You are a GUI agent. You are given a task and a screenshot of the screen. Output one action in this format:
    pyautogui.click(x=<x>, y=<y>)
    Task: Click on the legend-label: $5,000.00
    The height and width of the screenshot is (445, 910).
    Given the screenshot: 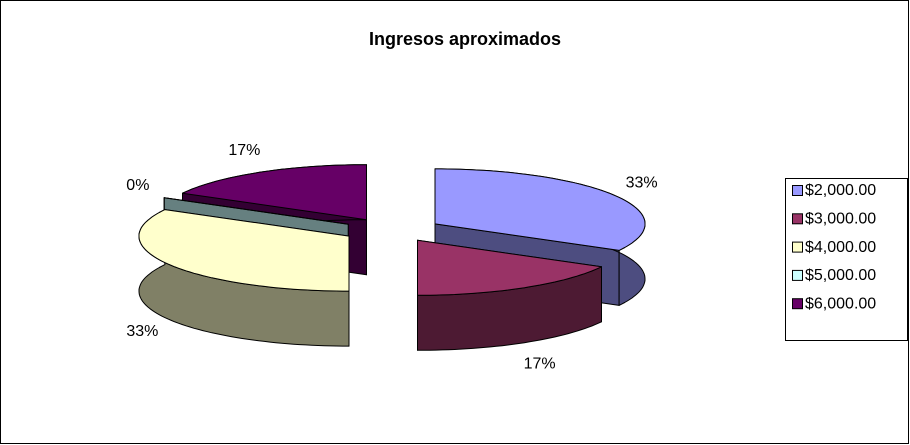 What is the action you would take?
    pyautogui.click(x=840, y=275)
    